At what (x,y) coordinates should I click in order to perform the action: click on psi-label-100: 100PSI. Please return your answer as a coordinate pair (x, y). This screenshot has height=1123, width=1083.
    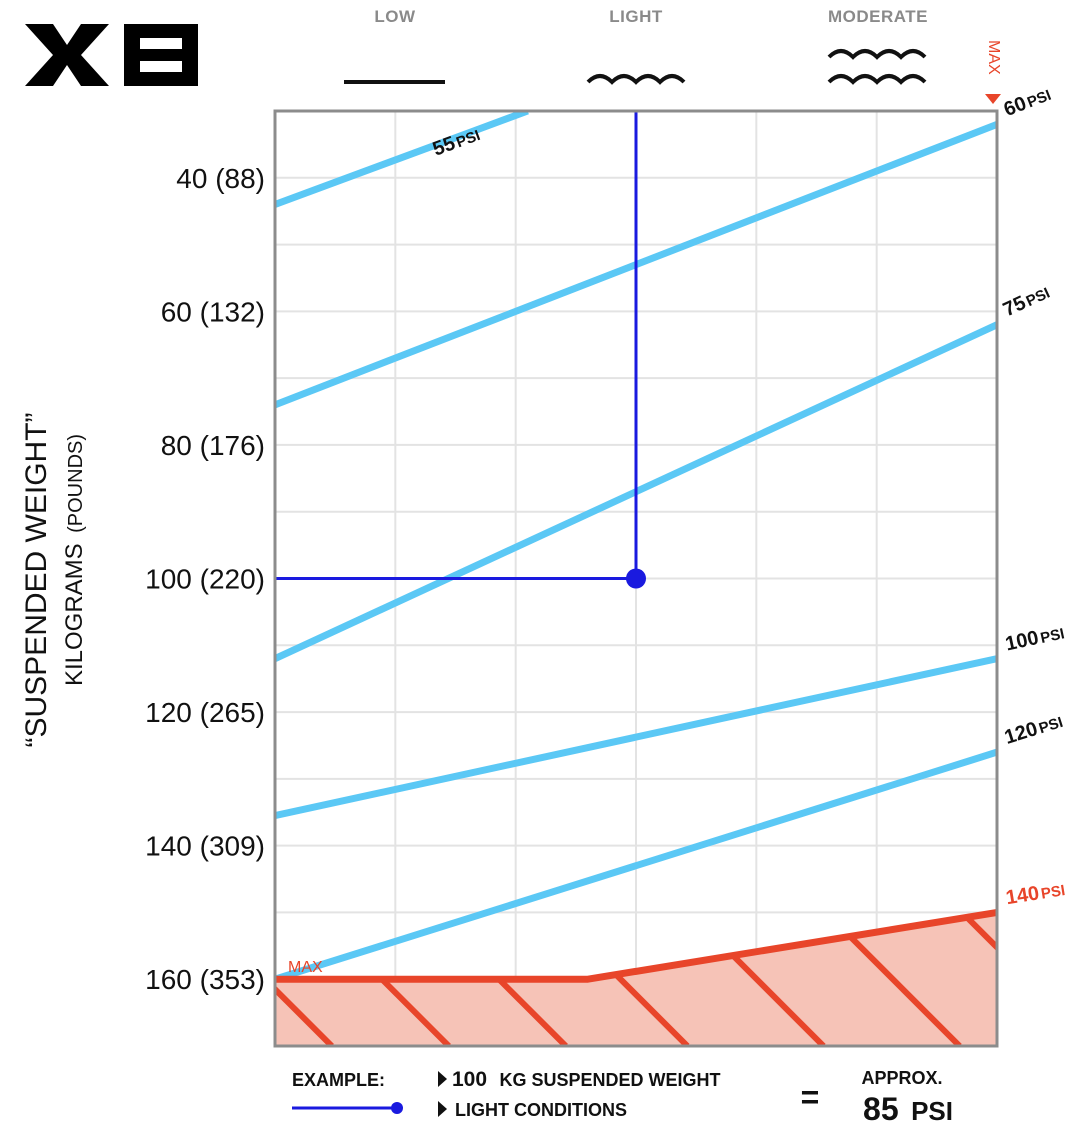
    Looking at the image, I should click on (1034, 638).